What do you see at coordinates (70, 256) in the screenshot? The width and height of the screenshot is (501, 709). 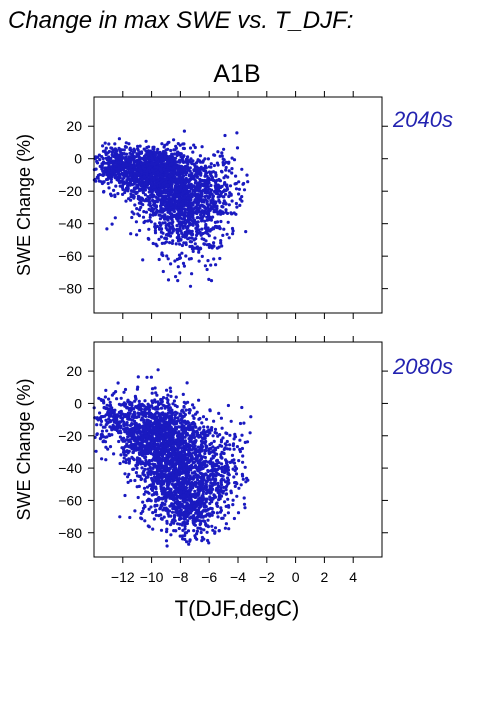 I see `y-tick-label: −60` at bounding box center [70, 256].